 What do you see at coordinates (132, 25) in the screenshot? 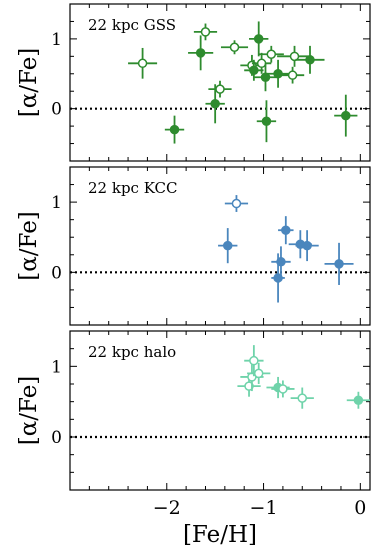
I see `panel-label: 22 kpc GSS` at bounding box center [132, 25].